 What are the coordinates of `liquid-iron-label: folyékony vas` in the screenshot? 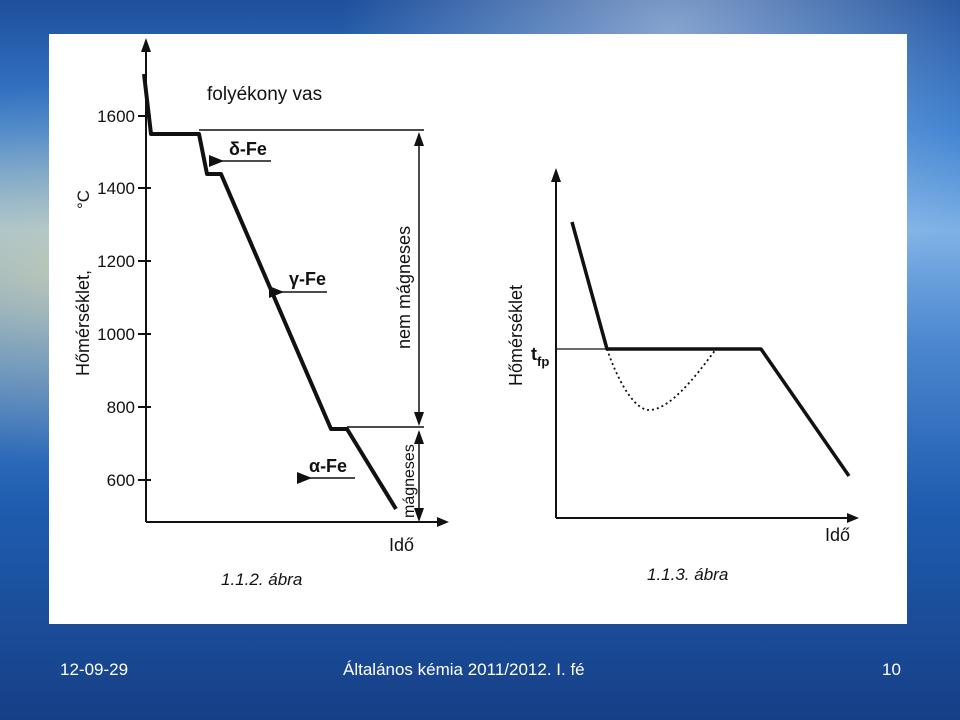 It's located at (264, 94).